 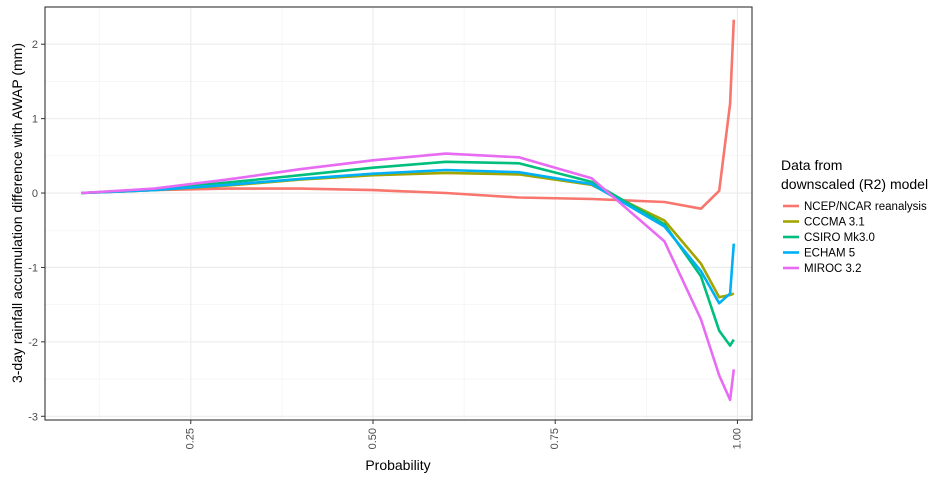 I want to click on x-tick-label: 0.75, so click(x=555, y=438).